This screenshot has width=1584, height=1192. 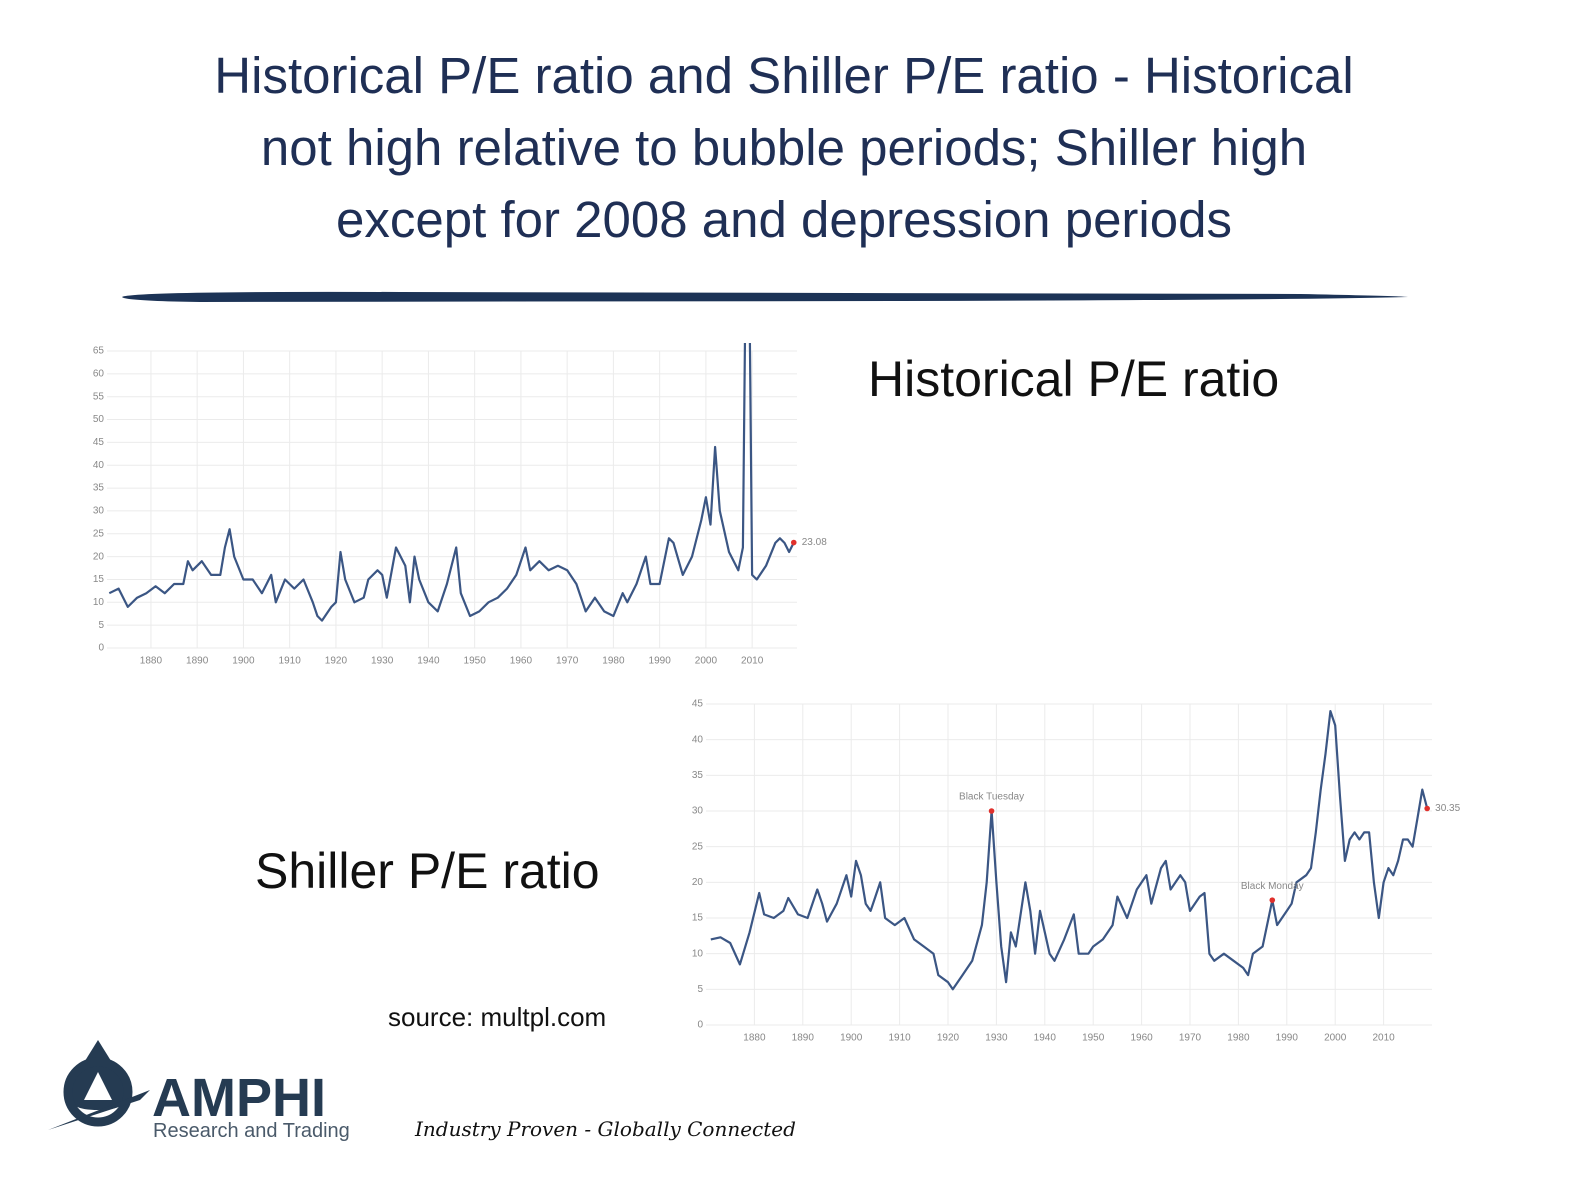 I want to click on y-tick-label: 60, so click(x=99, y=373).